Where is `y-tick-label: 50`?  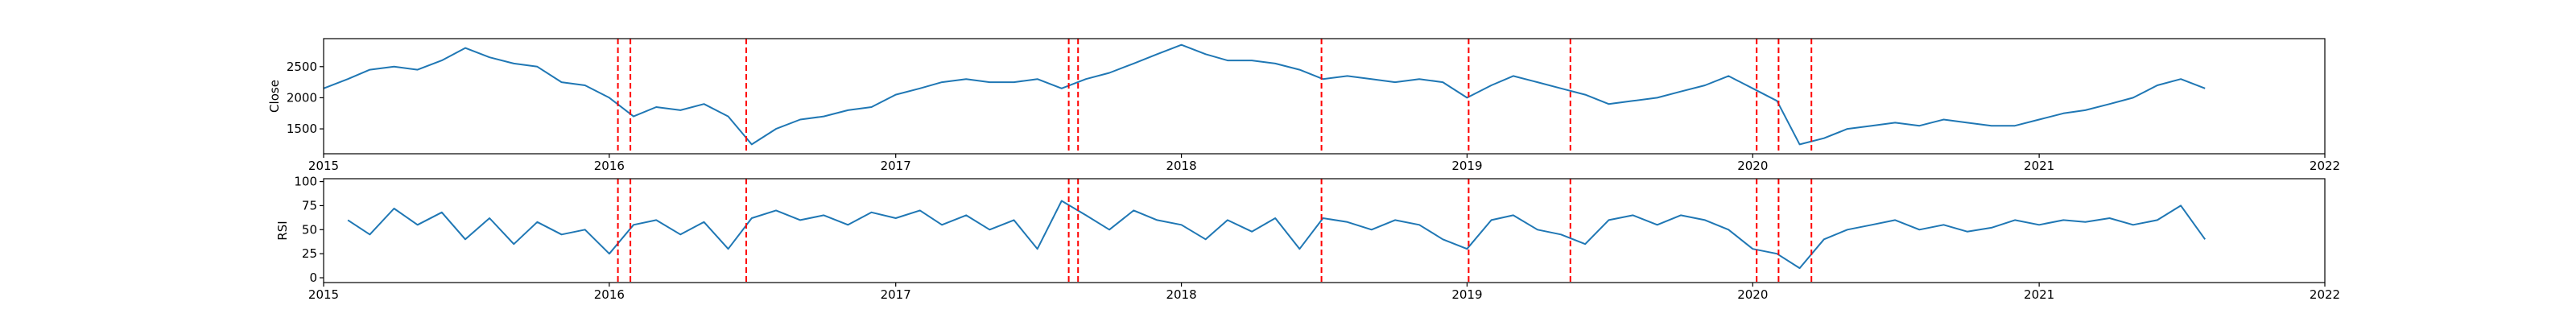
y-tick-label: 50 is located at coordinates (309, 229).